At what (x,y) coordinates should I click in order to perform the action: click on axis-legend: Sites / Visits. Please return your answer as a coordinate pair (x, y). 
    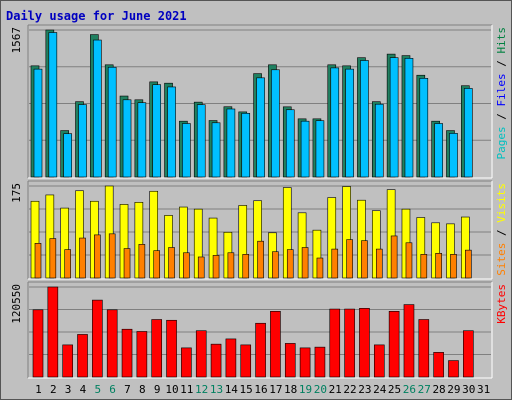
    Looking at the image, I should click on (501, 229).